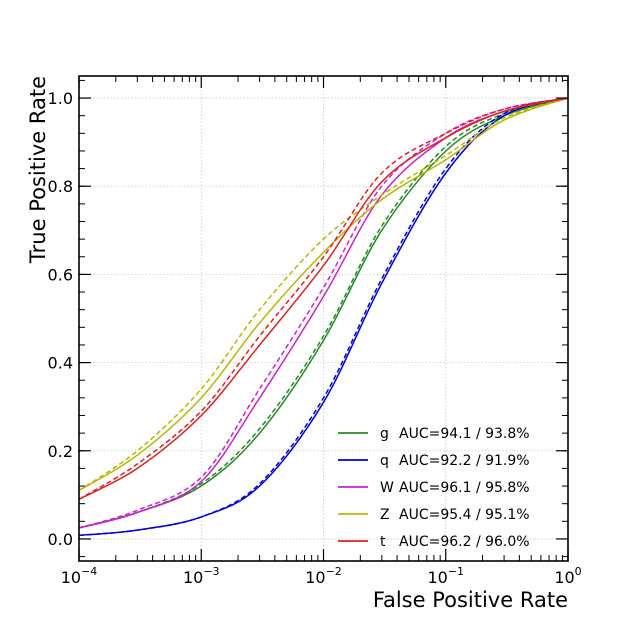  What do you see at coordinates (464, 461) in the screenshot?
I see `legend-auc-q: AUC=92.2 / 91.9%` at bounding box center [464, 461].